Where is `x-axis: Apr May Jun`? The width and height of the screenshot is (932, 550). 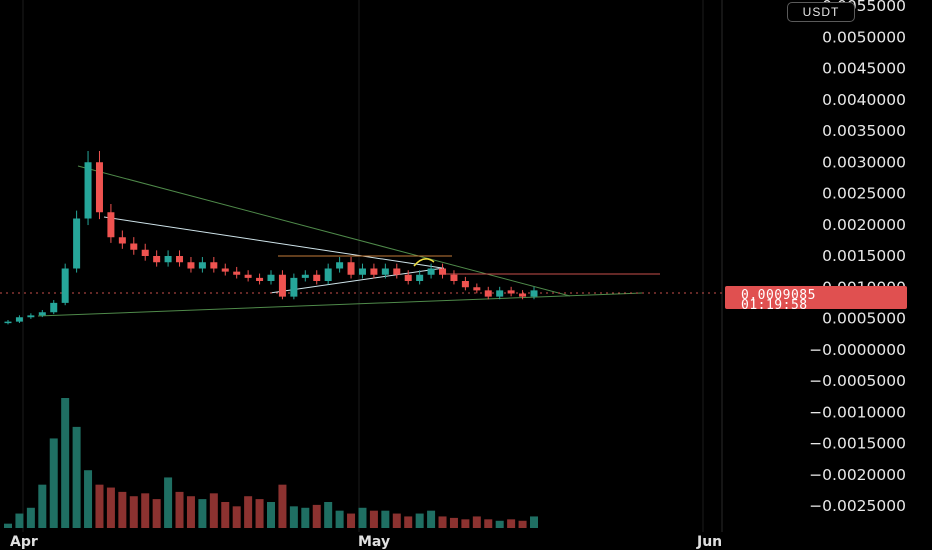
x-axis: Apr May Jun is located at coordinates (366, 542).